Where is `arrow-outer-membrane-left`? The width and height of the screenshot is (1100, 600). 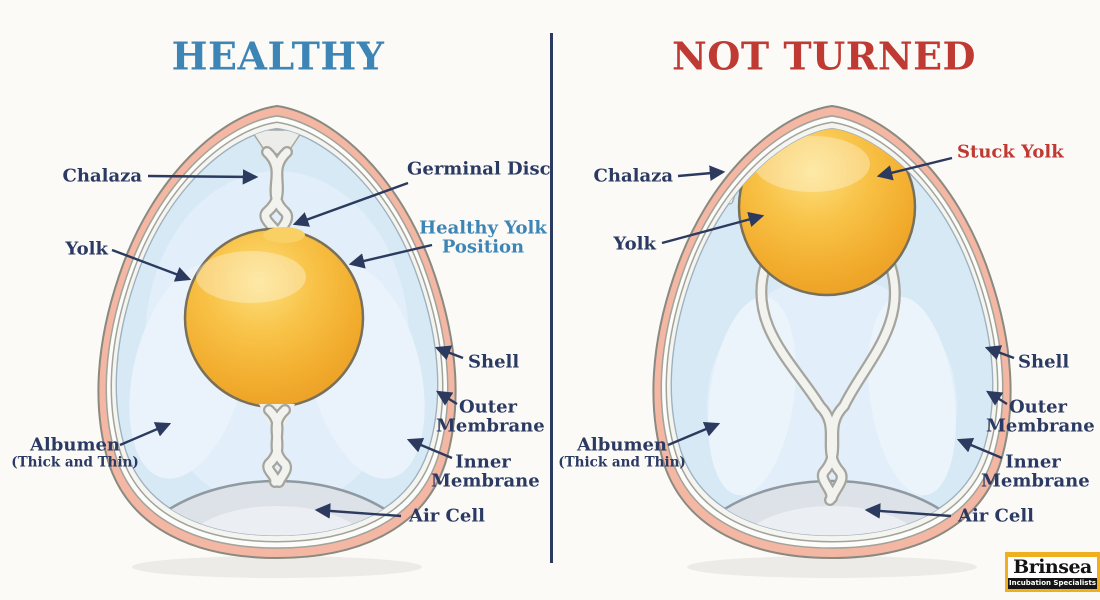
arrow-outer-membrane-left is located at coordinates (447, 398).